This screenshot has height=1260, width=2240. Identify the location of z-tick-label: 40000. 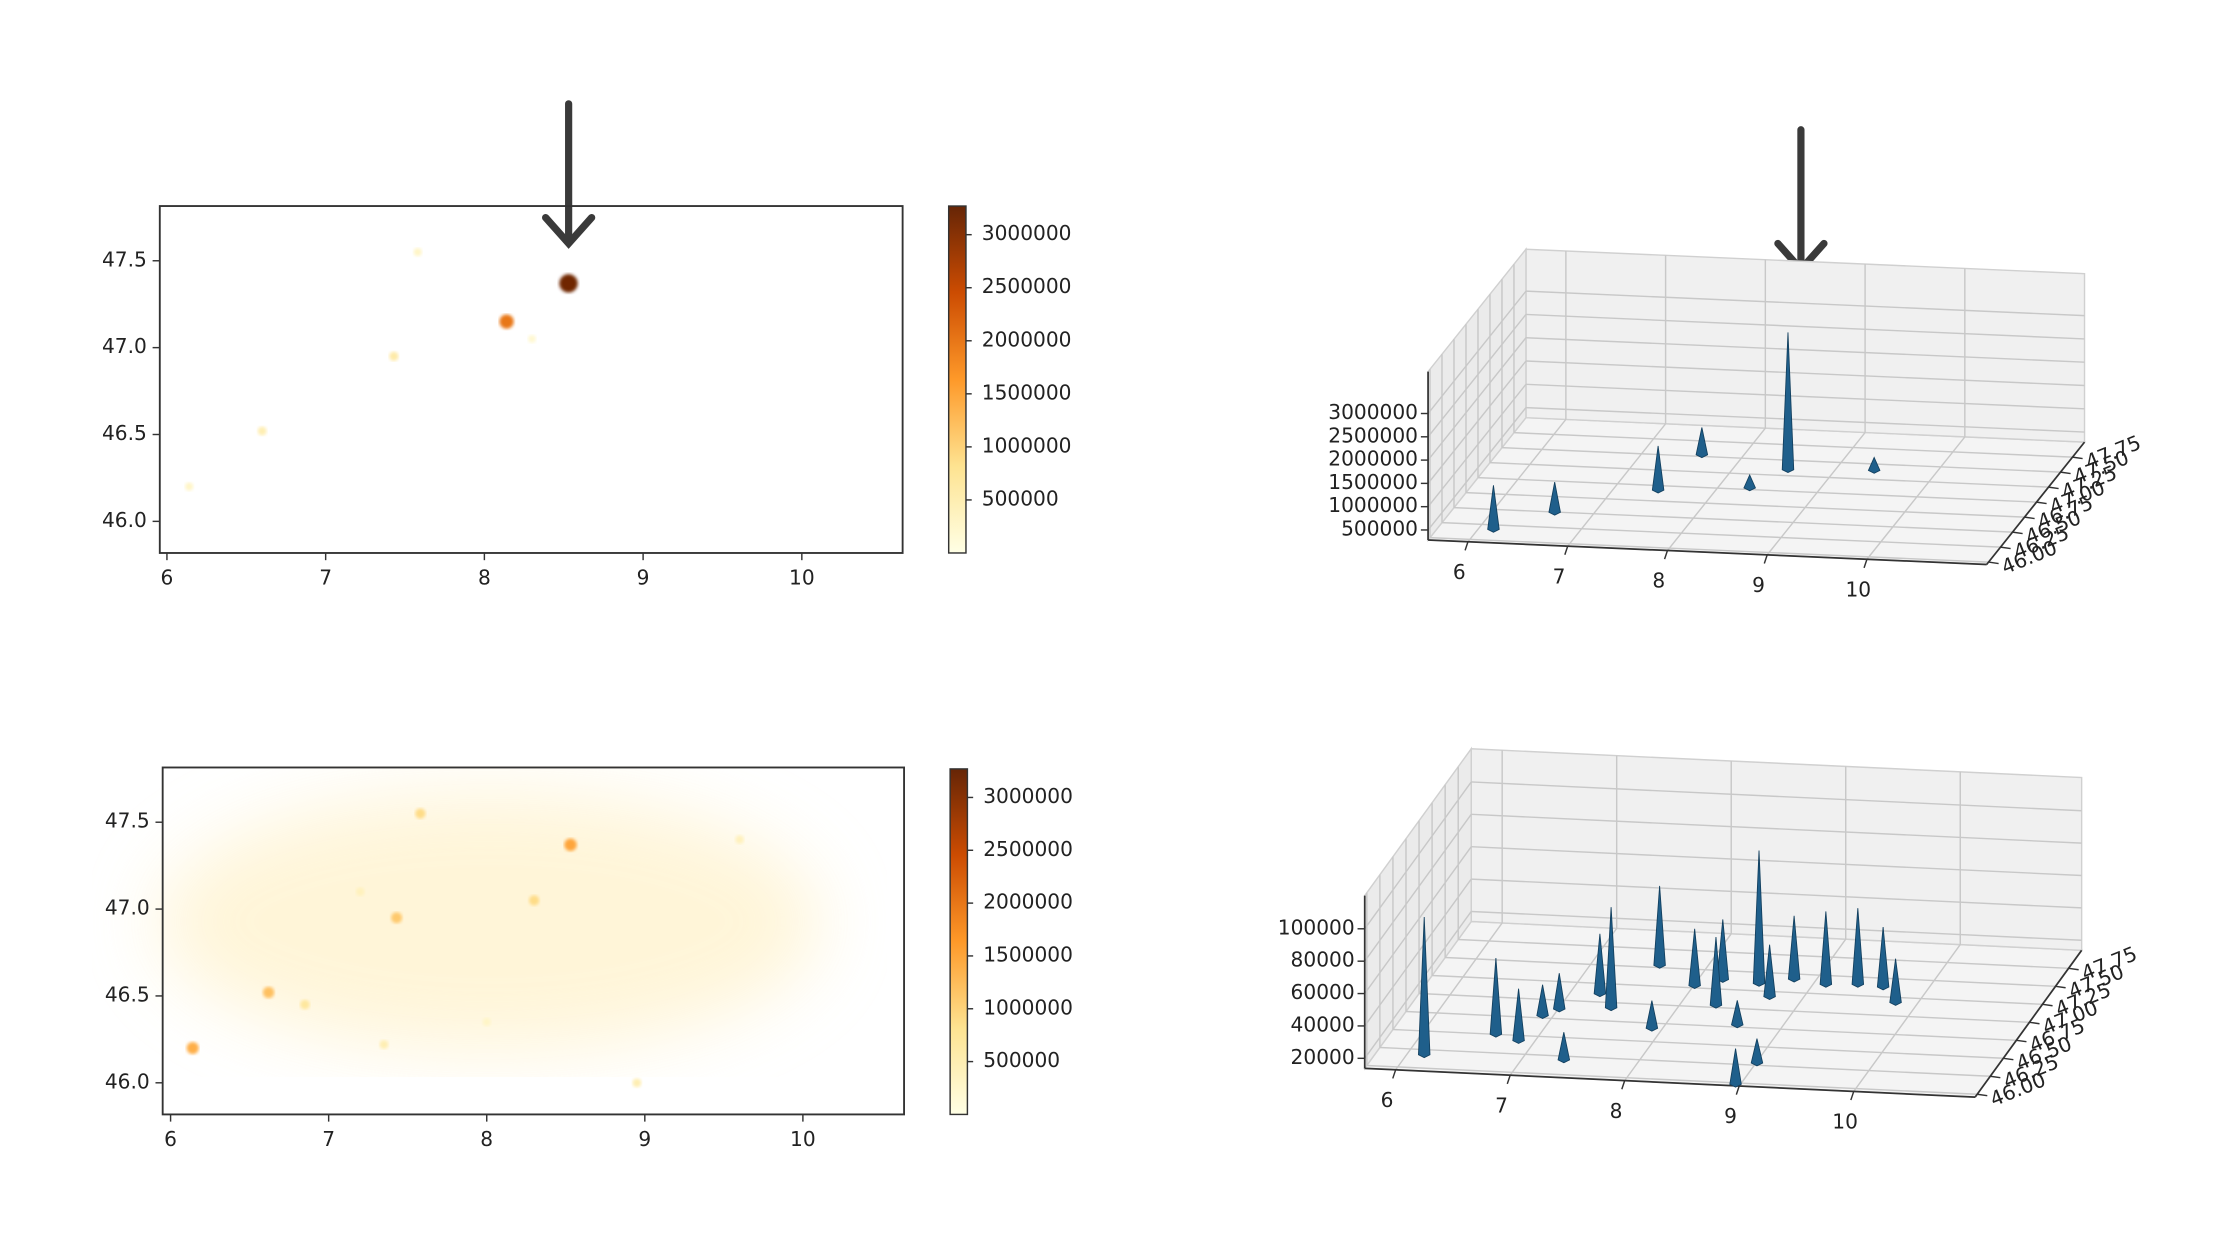
(1323, 1024).